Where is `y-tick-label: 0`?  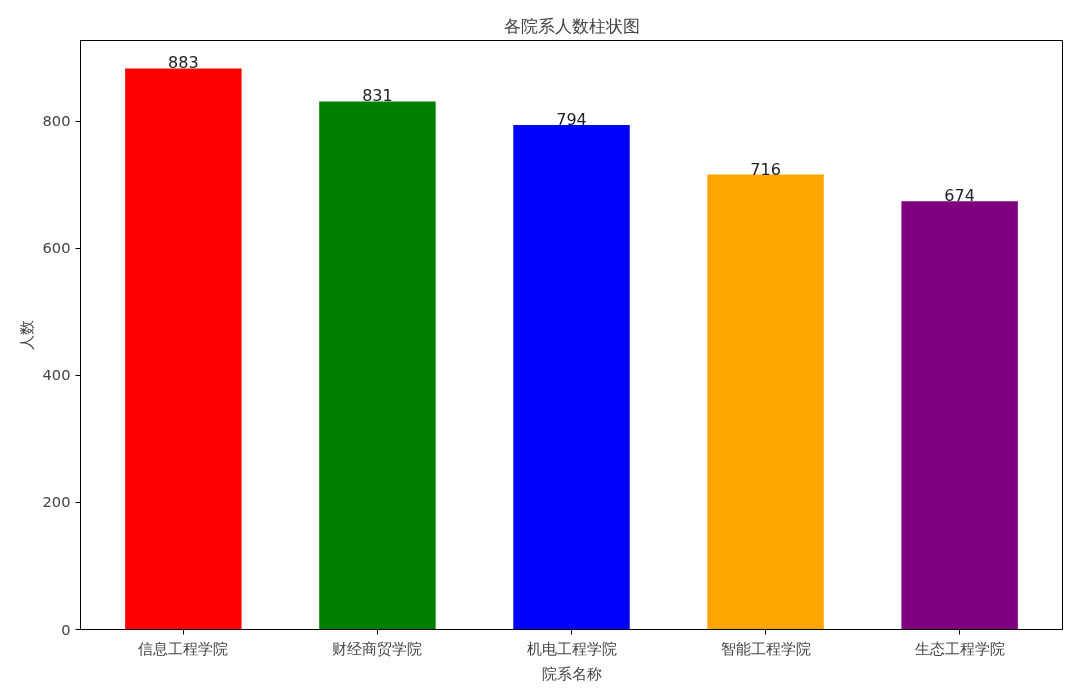 y-tick-label: 0 is located at coordinates (66, 629).